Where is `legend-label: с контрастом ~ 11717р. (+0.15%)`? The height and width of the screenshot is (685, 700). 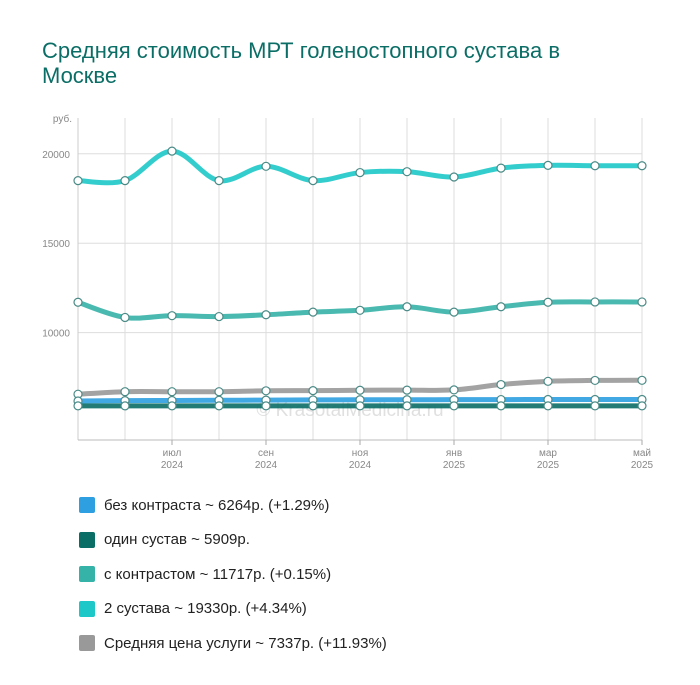 legend-label: с контрастом ~ 11717р. (+0.15%) is located at coordinates (218, 574).